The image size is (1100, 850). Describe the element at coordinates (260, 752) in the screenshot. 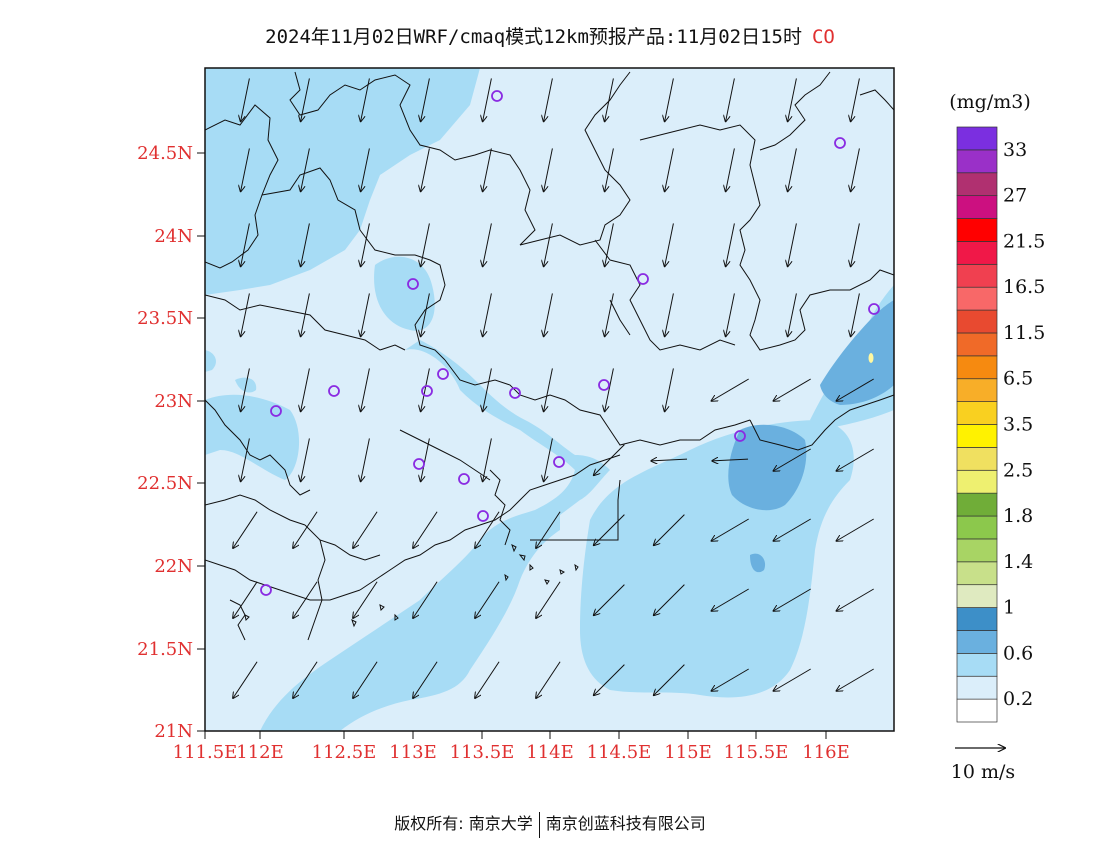

I see `longitude-label: 112E` at that location.